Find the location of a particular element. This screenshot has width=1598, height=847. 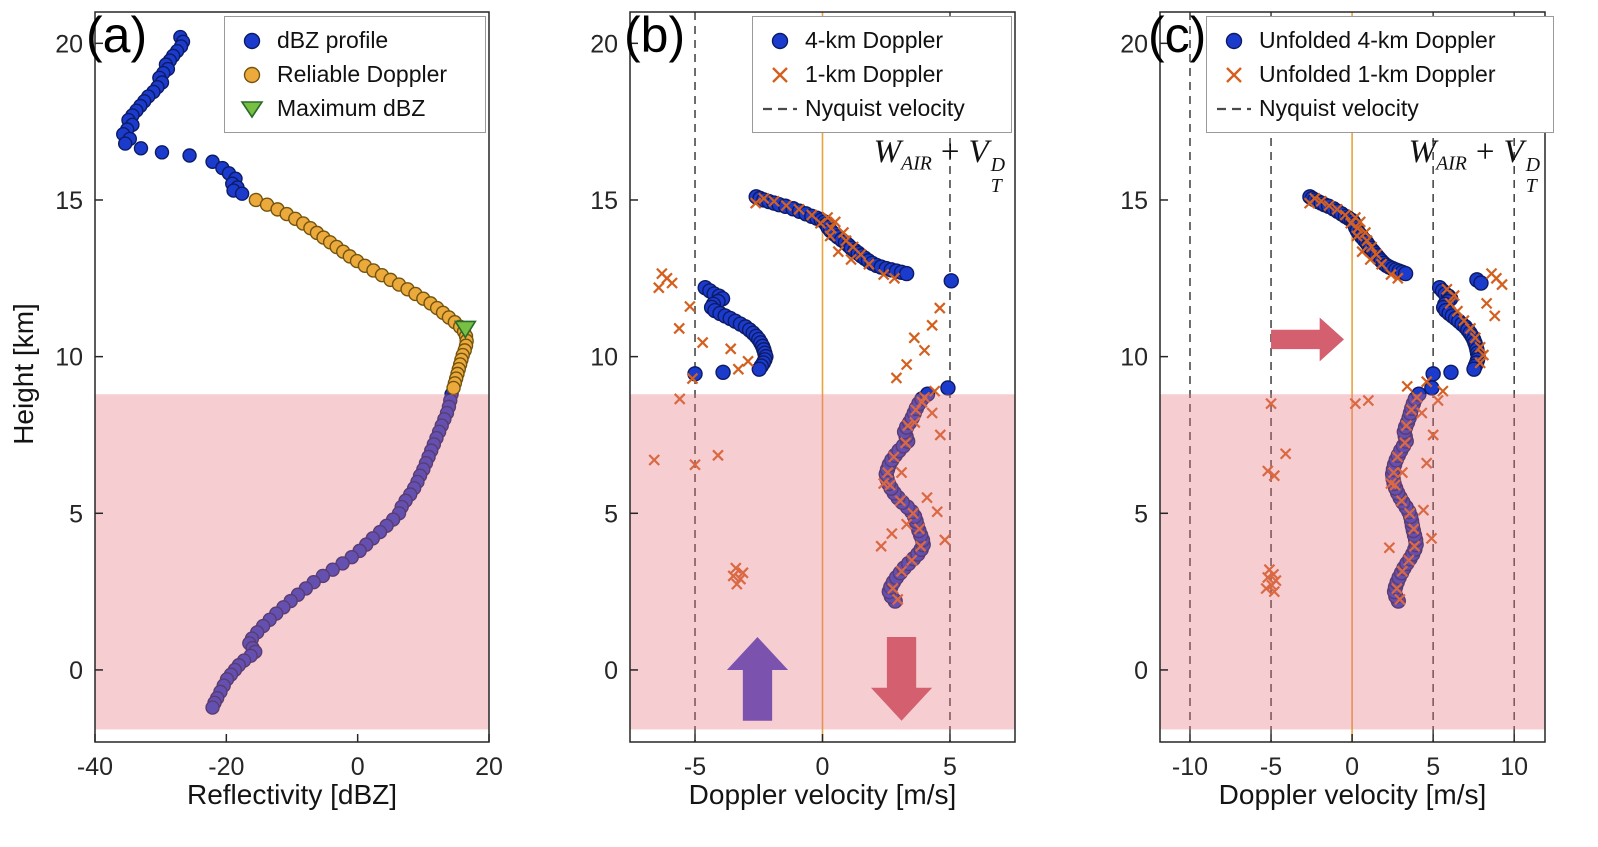

panel-b-x-axis-label: Doppler velocity [m/s] is located at coordinates (822, 794).